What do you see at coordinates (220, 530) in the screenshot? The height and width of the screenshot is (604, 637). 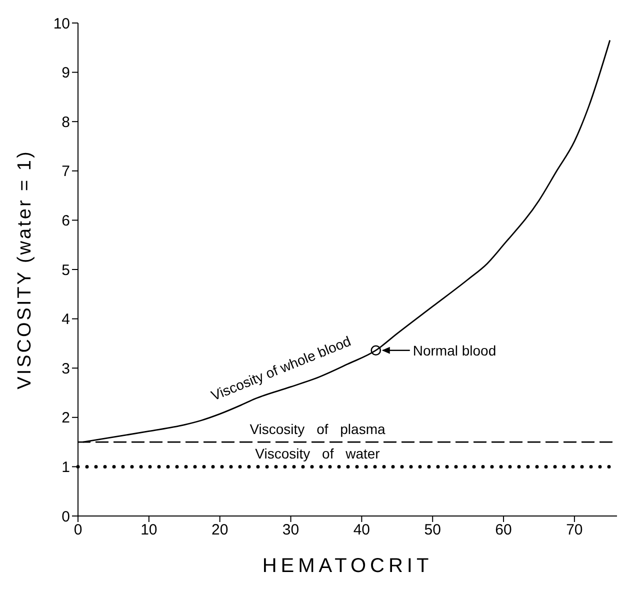 I see `x-tick-label: 20` at bounding box center [220, 530].